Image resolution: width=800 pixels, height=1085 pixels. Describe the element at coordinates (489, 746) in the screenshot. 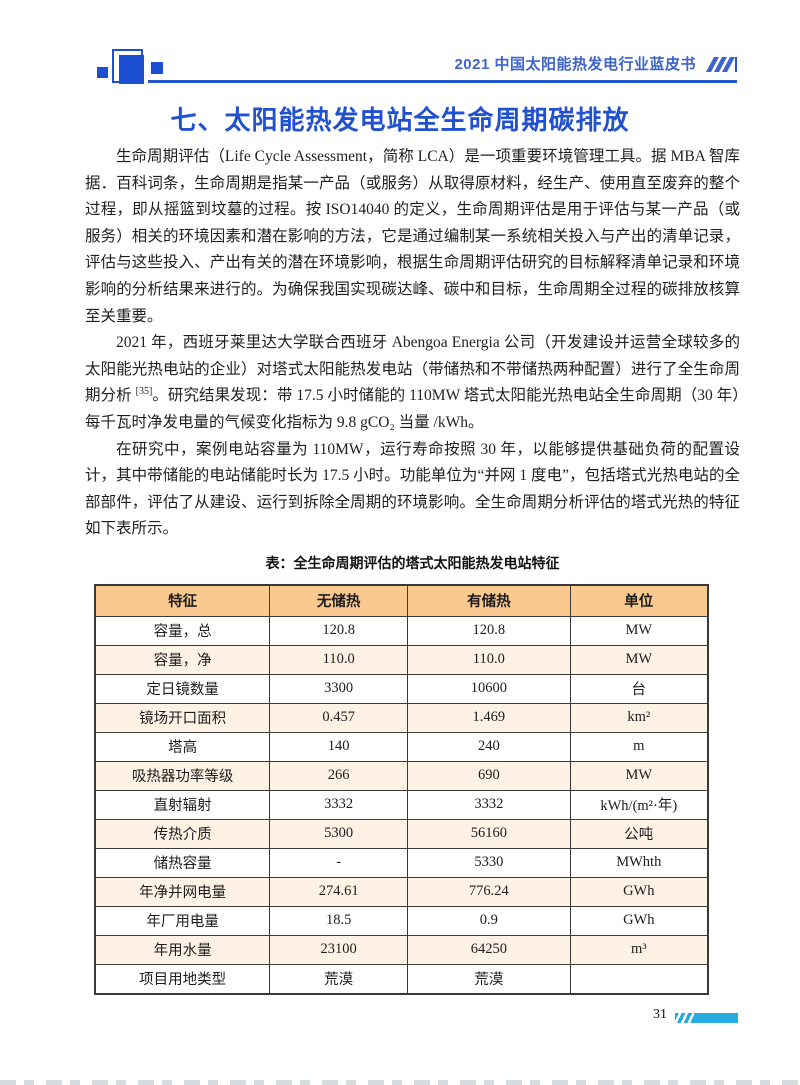

I see `value-cell: 240` at that location.